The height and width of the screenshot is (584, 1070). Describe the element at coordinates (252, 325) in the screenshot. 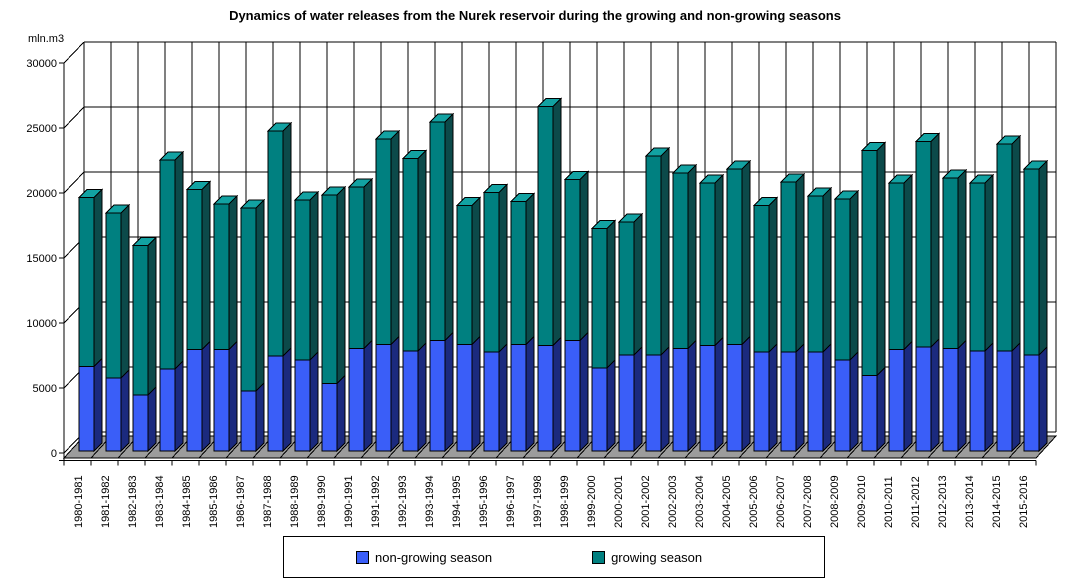

I see `bar-1986-1987` at that location.